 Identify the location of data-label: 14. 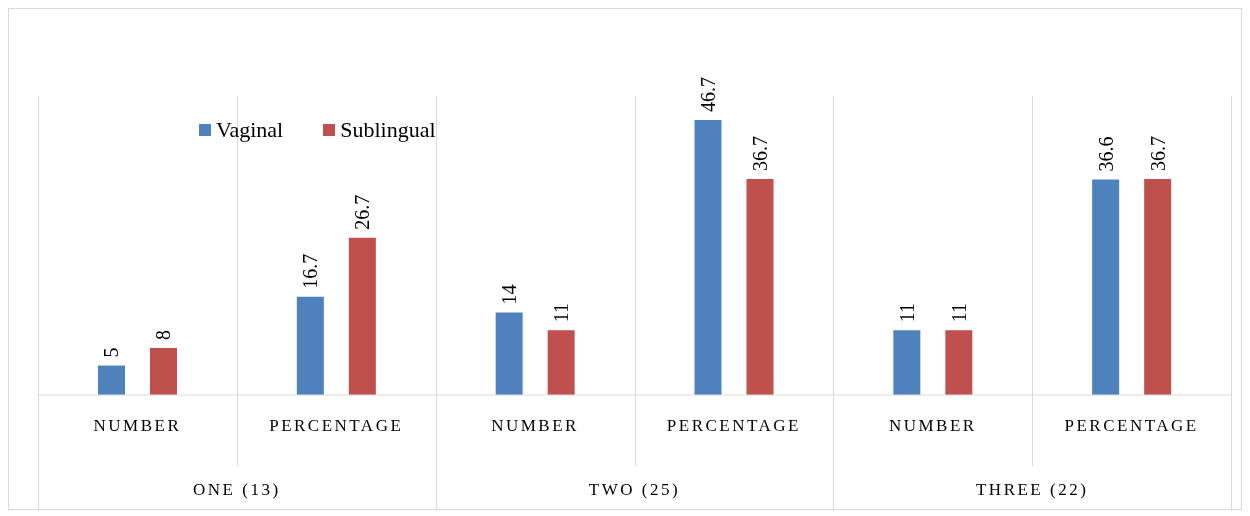
(509, 294).